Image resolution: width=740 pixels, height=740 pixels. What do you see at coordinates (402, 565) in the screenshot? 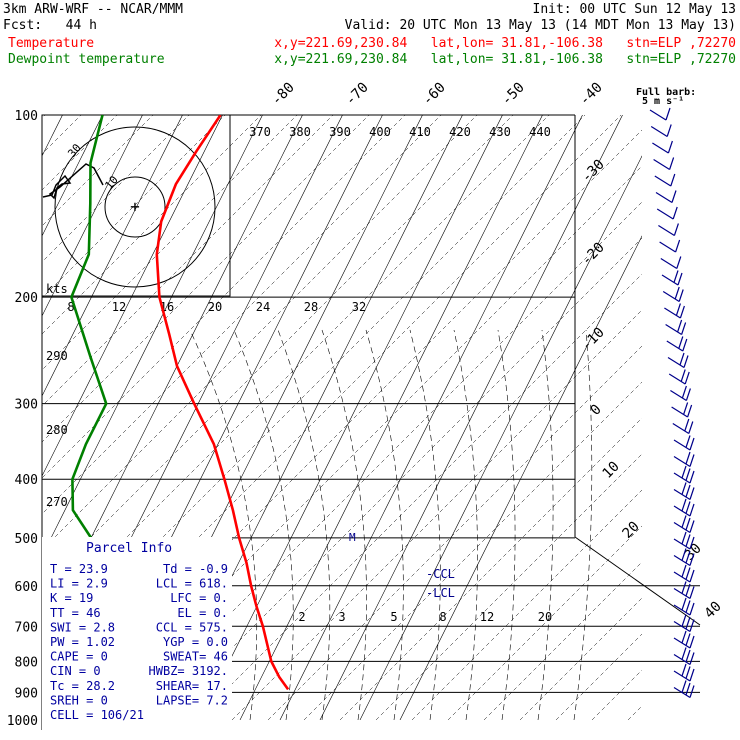
I see `parcel-annotations: -CCL -LCL M` at bounding box center [402, 565].